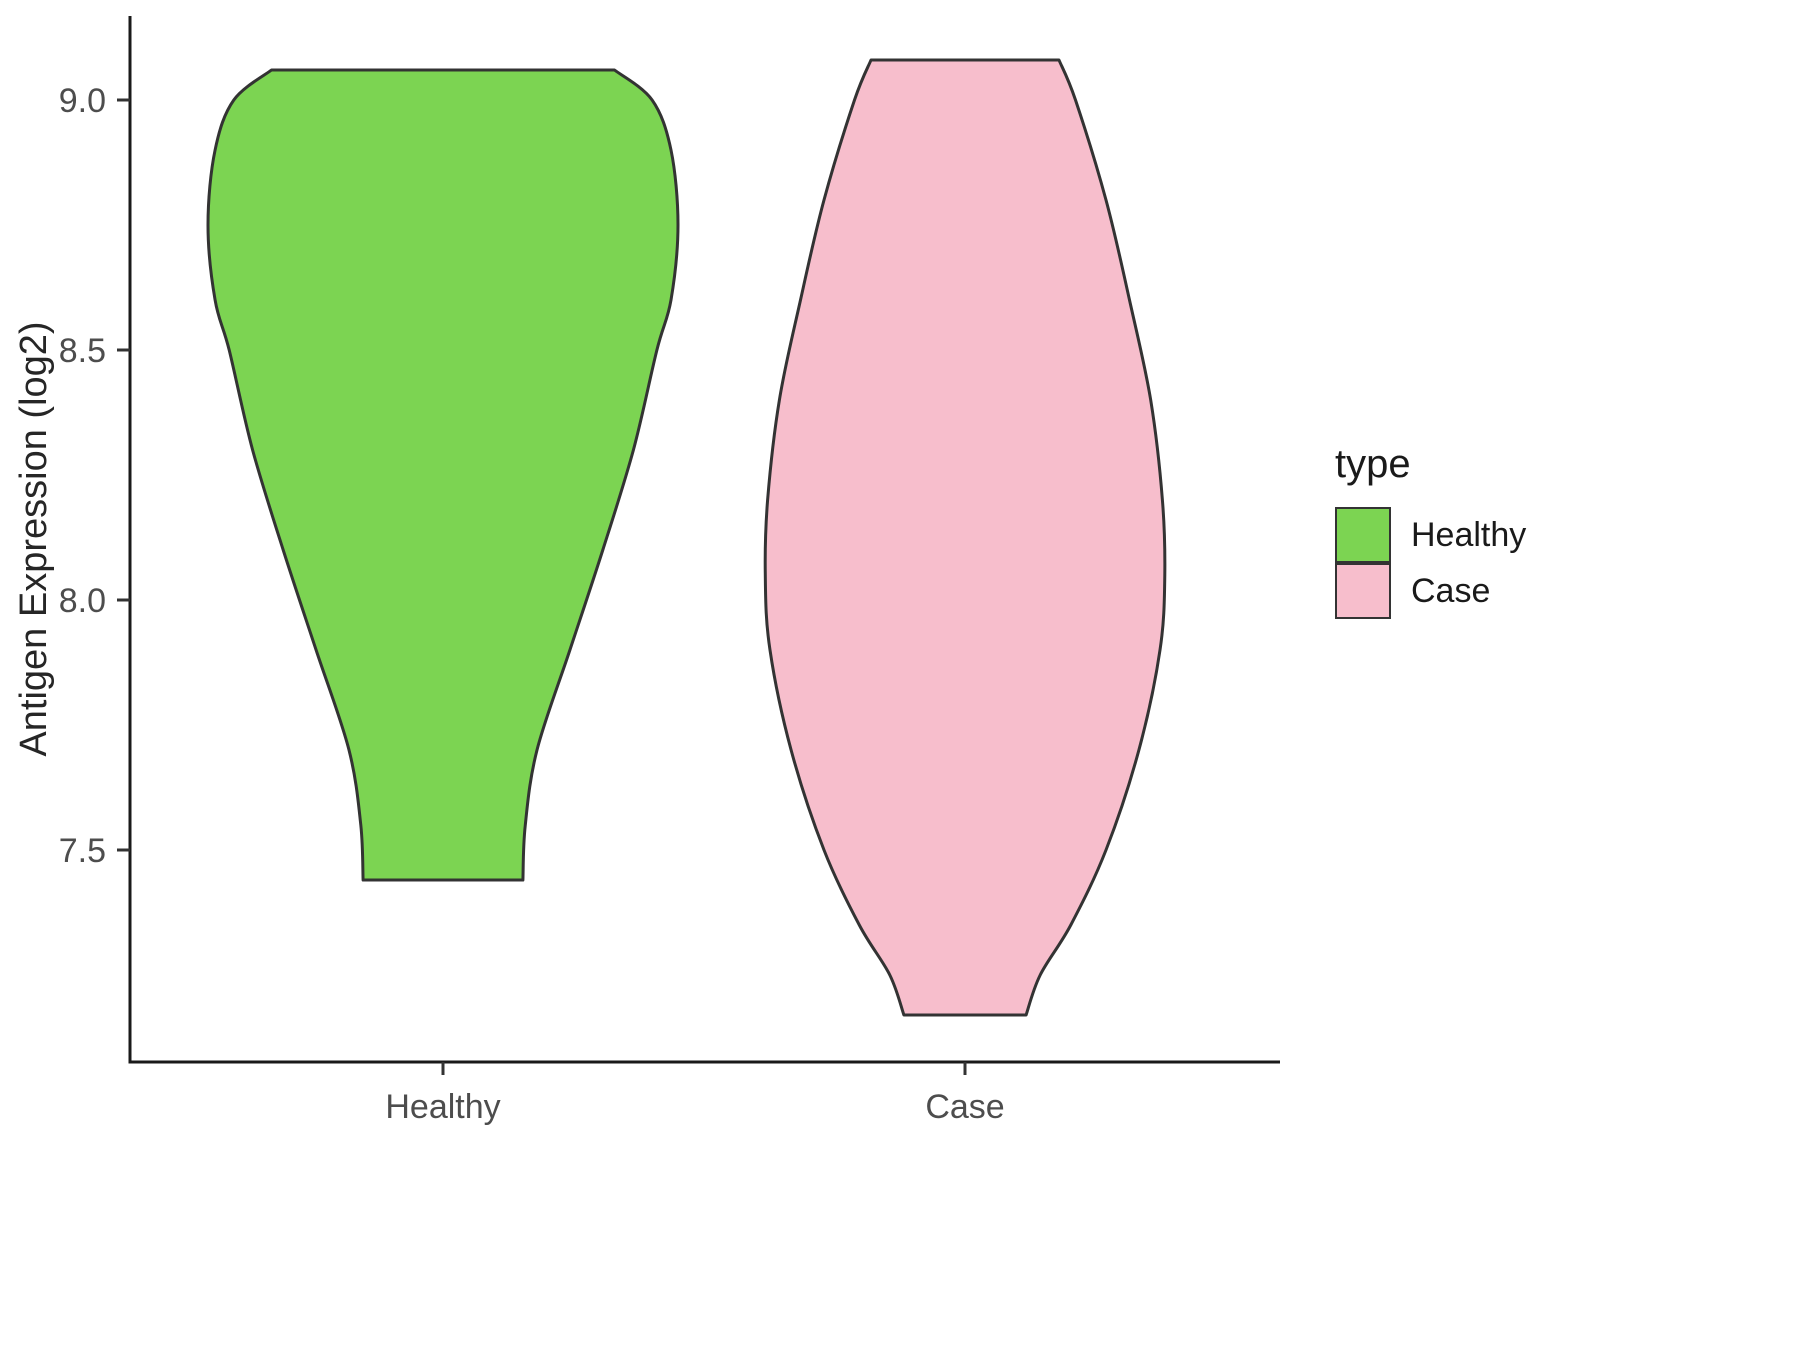 Image resolution: width=1800 pixels, height=1350 pixels. Describe the element at coordinates (82, 601) in the screenshot. I see `y-tick-label: 8.0` at that location.